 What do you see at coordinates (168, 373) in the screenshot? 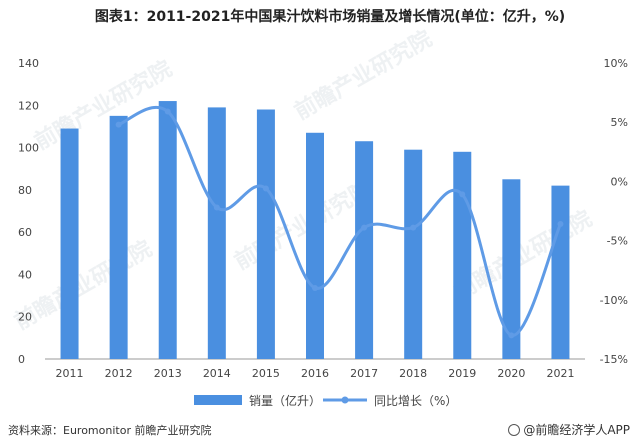
I see `x-tick-label: 2013` at bounding box center [168, 373].